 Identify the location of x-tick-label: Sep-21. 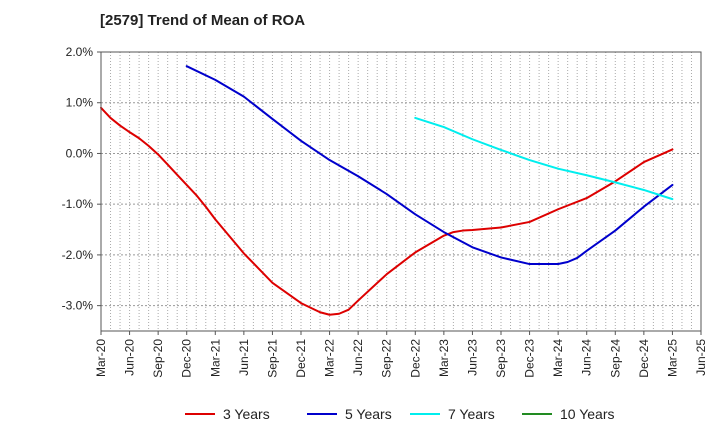
(272, 358).